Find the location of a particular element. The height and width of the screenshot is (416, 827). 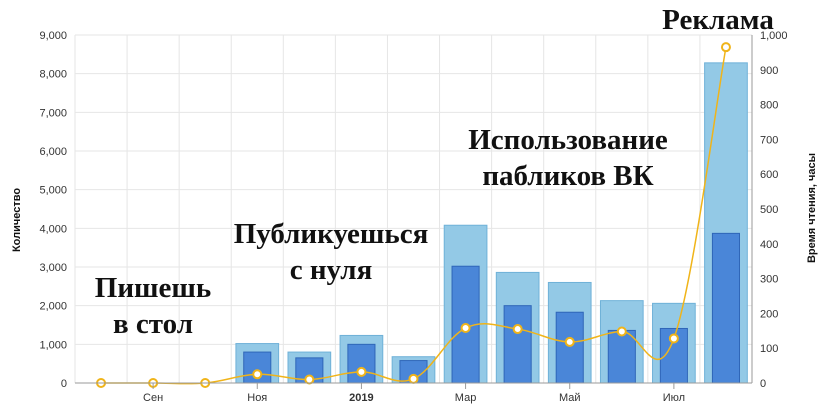

annotation-ads-text: Реклама is located at coordinates (718, 20).